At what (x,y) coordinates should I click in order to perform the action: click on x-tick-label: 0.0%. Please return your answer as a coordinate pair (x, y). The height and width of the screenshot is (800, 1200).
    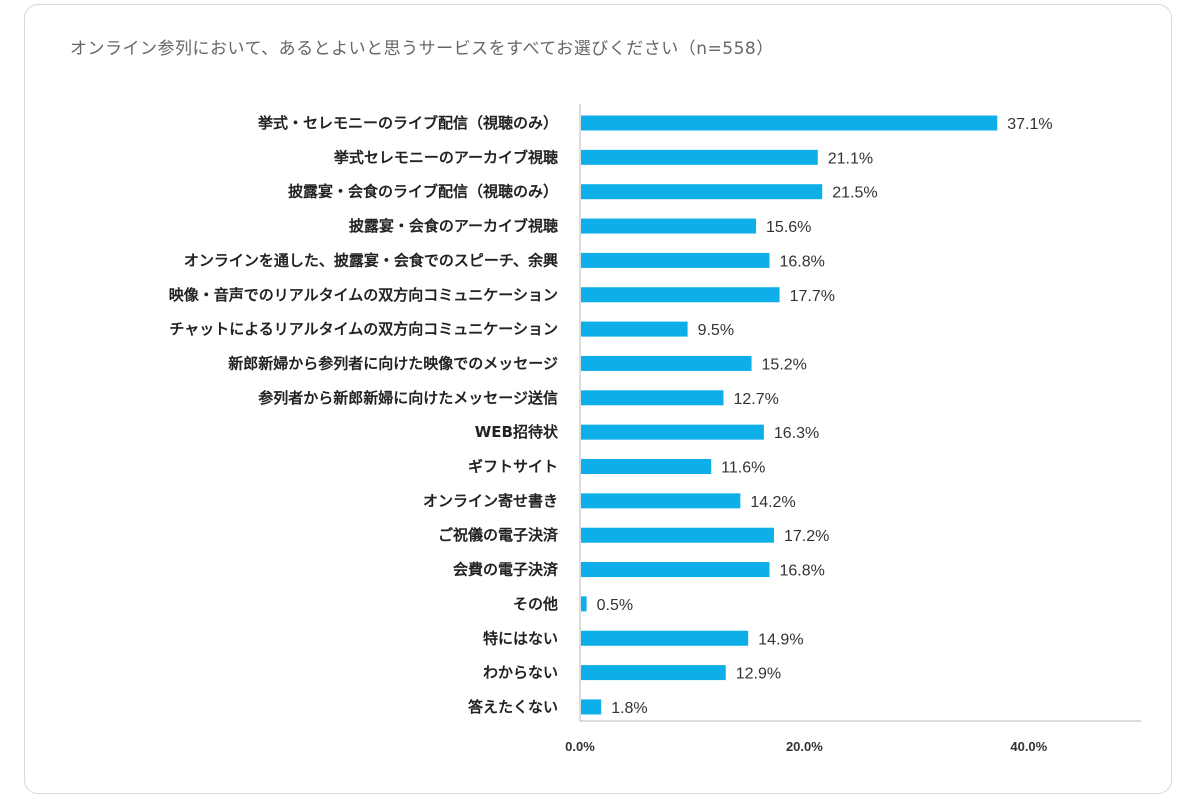
    Looking at the image, I should click on (580, 746).